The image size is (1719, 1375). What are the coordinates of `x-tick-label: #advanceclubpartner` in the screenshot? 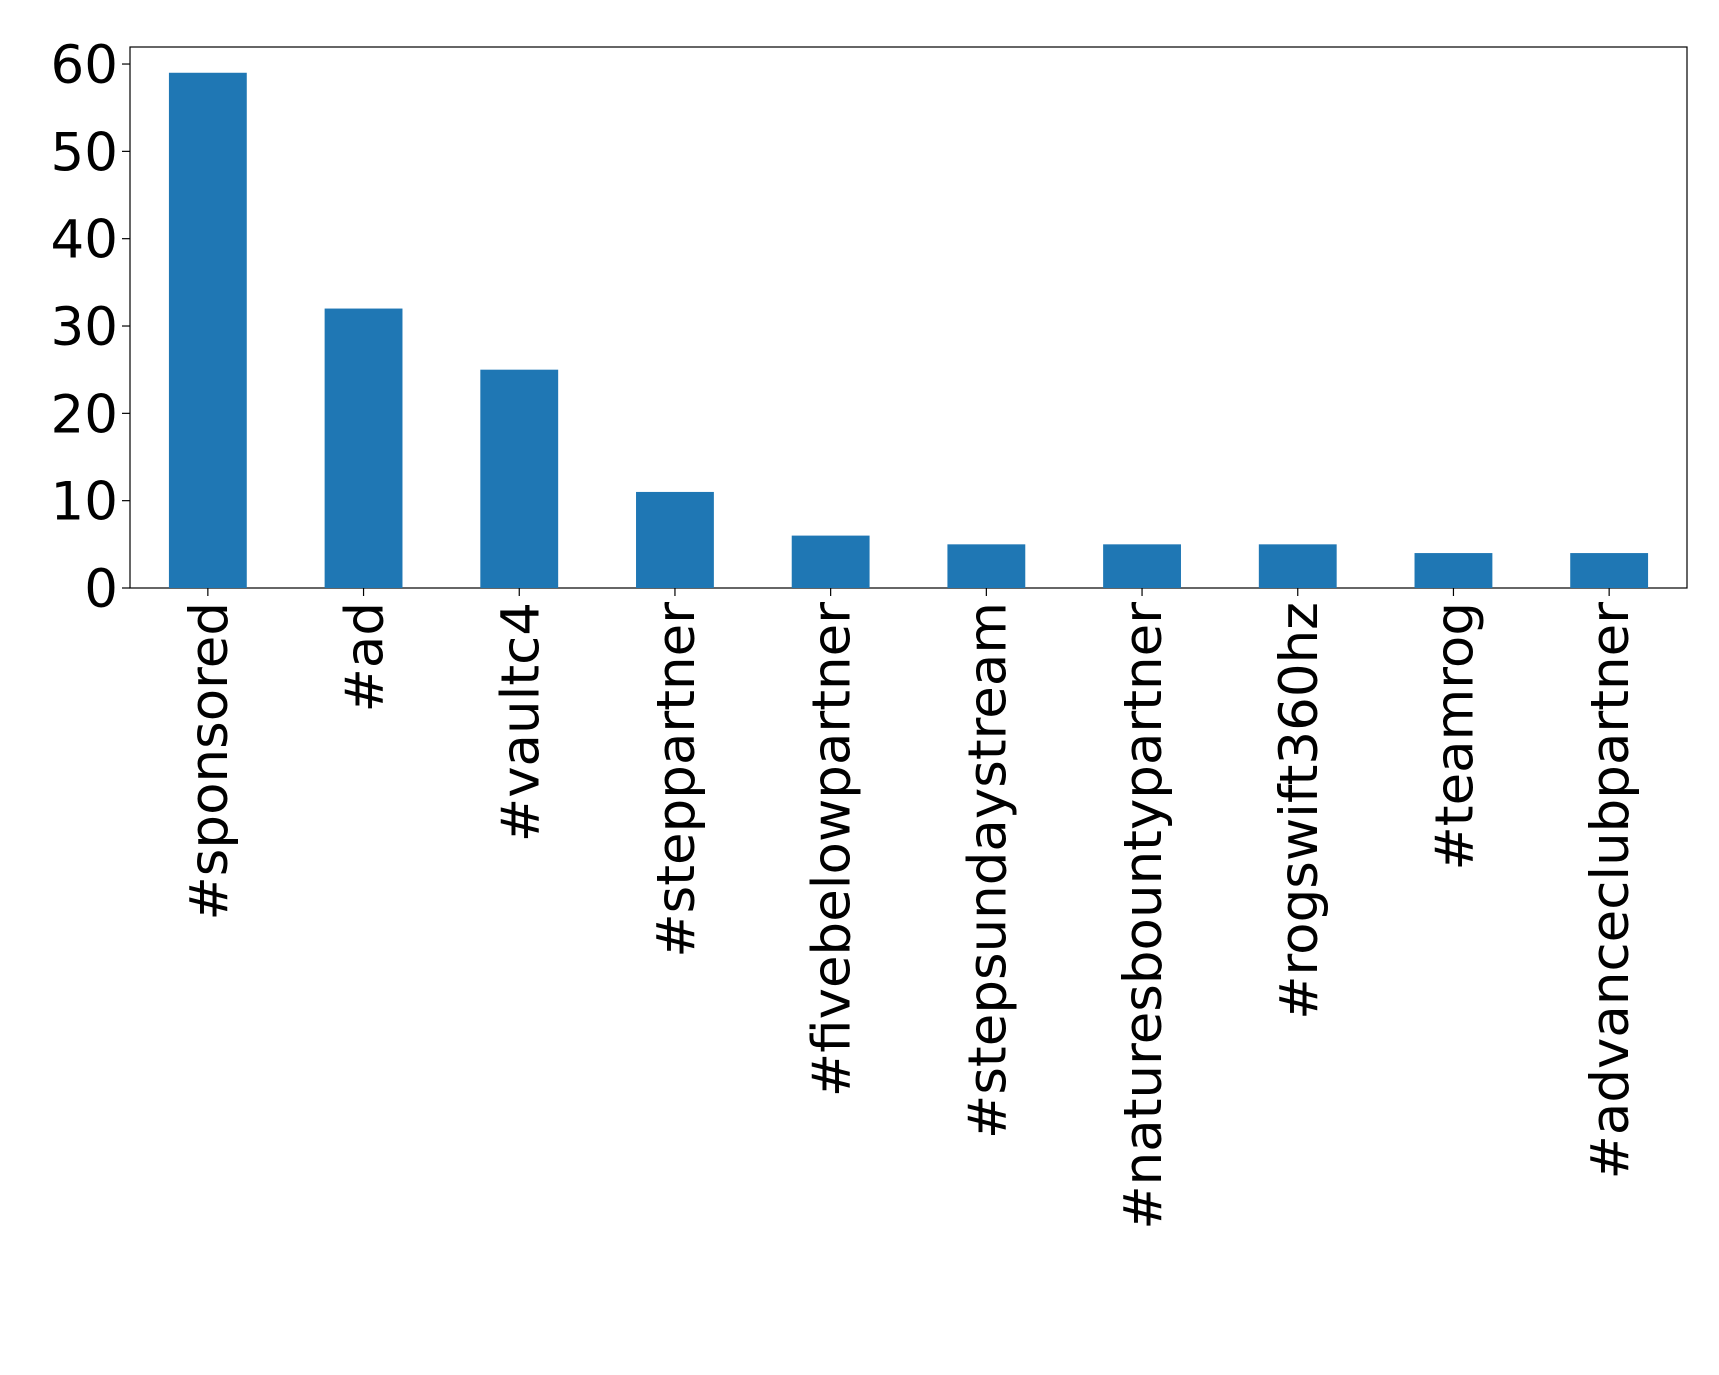 It's located at (1610, 891).